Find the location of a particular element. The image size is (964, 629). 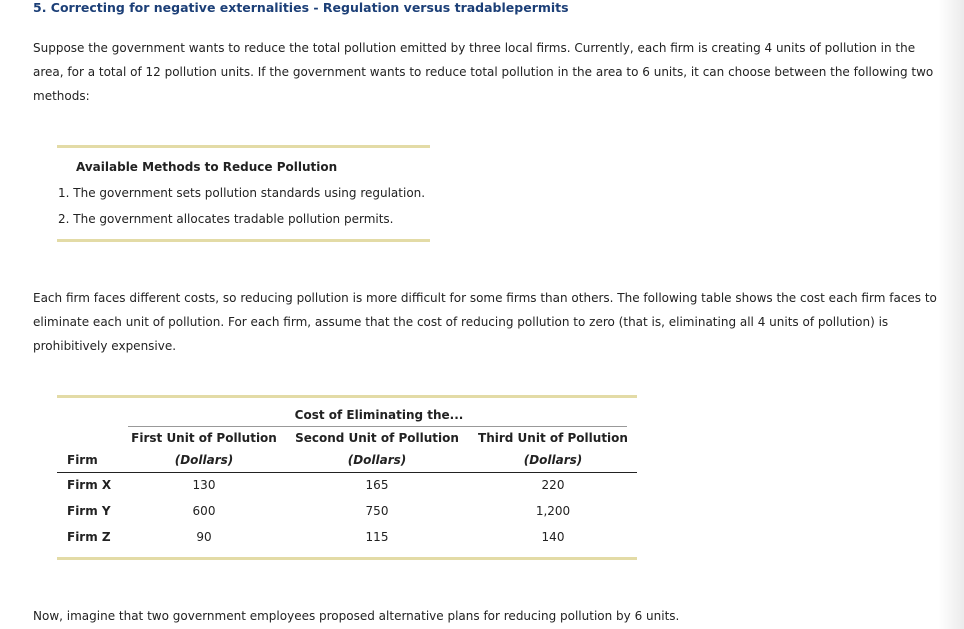

column-header: Firm is located at coordinates (82, 460).